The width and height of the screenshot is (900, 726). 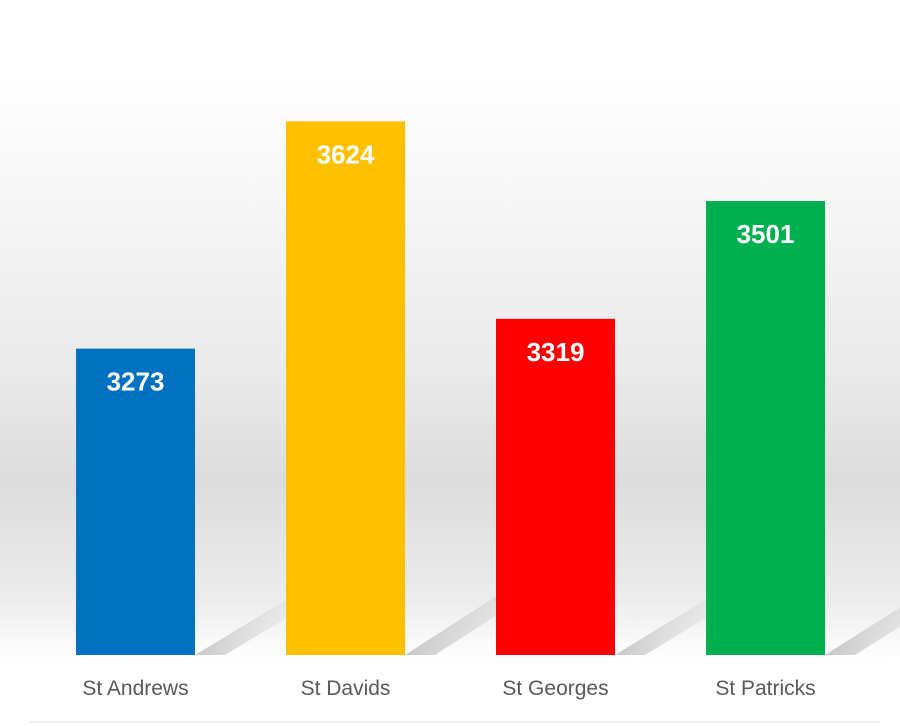 I want to click on category-label-st-davids: St Davids, so click(x=346, y=688).